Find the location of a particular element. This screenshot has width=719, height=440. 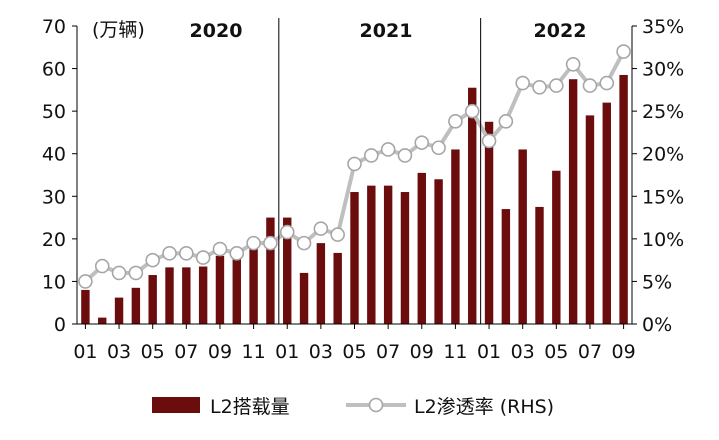

legend-label-l2-penetration: L2渗透率 (RHS) is located at coordinates (484, 407).